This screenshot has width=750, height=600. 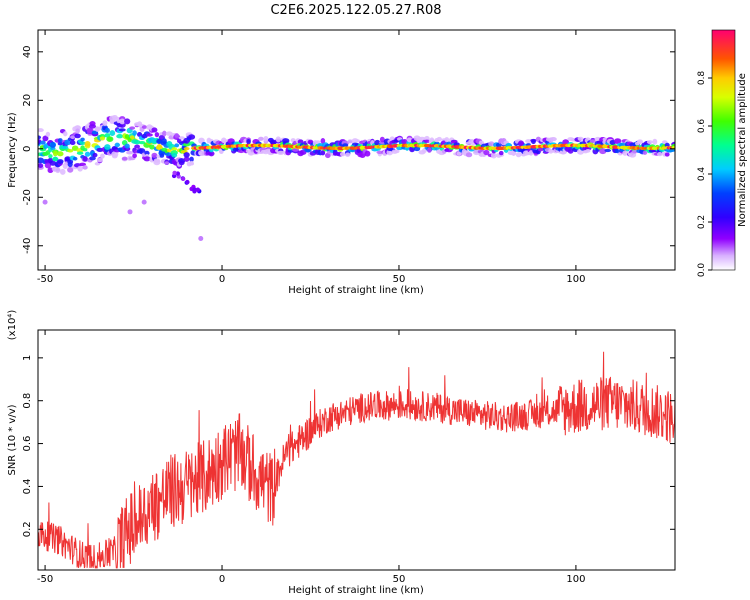 What do you see at coordinates (575, 579) in the screenshot?
I see `x-tick-label: 100` at bounding box center [575, 579].